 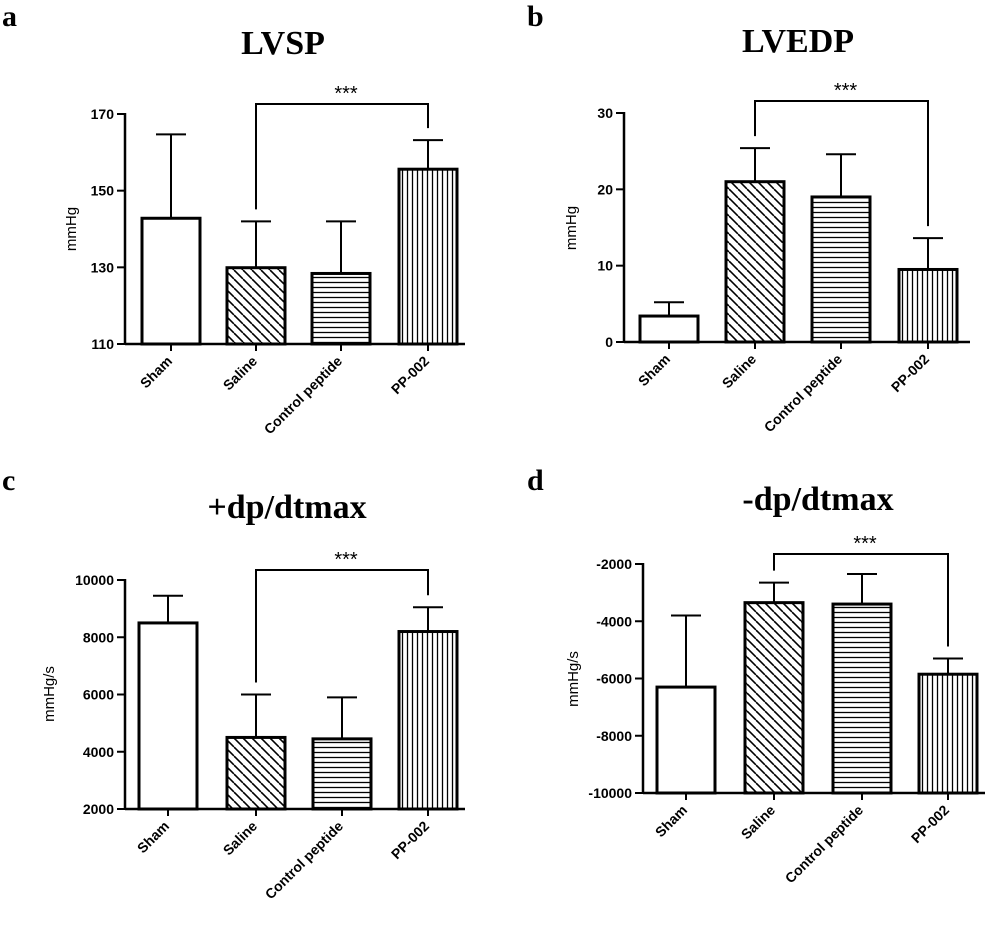 What do you see at coordinates (286, 507) in the screenshot?
I see `chart-title: +dp/dtmax` at bounding box center [286, 507].